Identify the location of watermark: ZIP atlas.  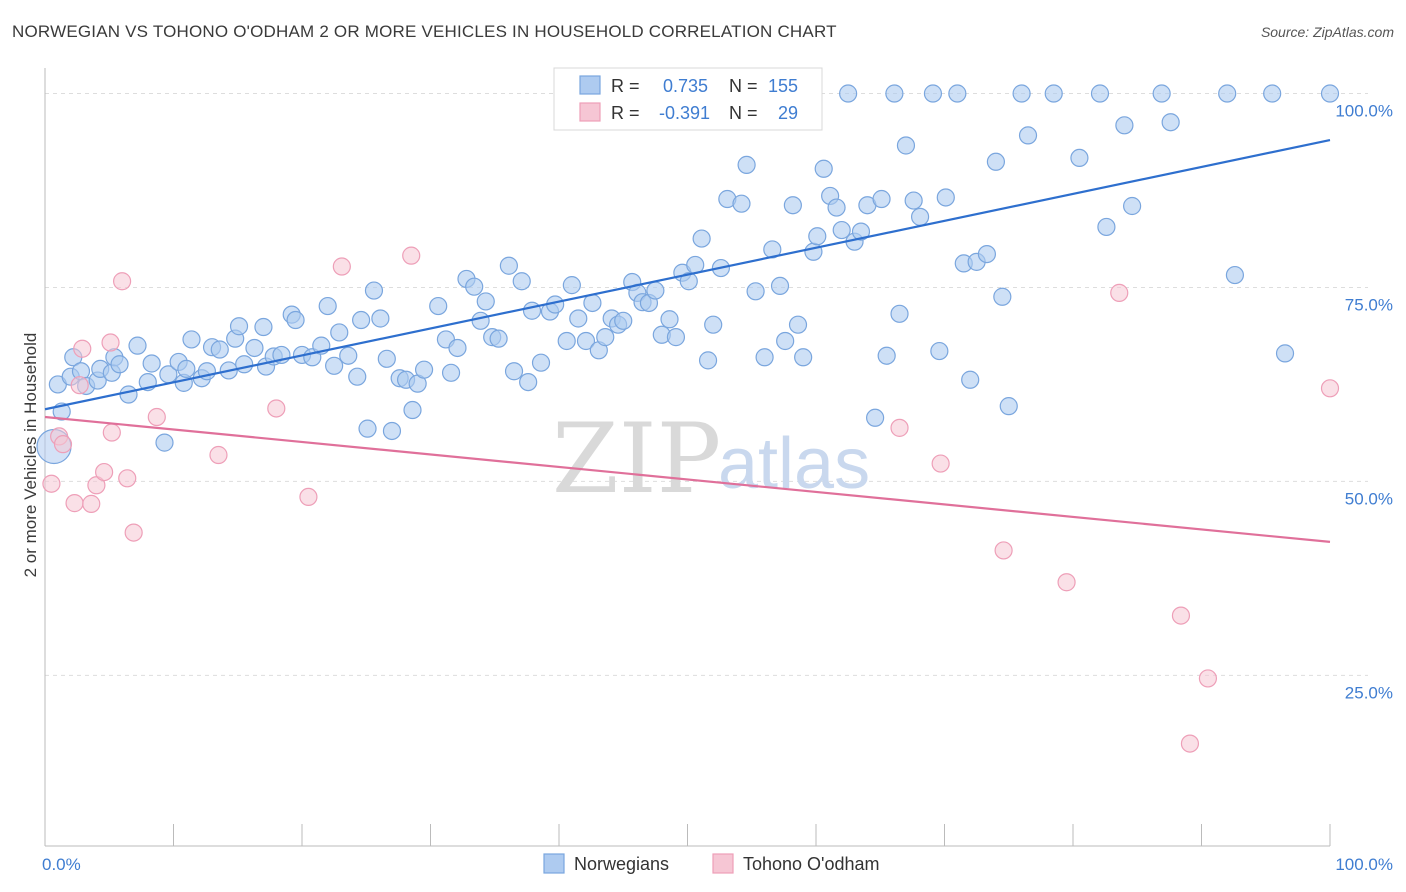
(711, 459).